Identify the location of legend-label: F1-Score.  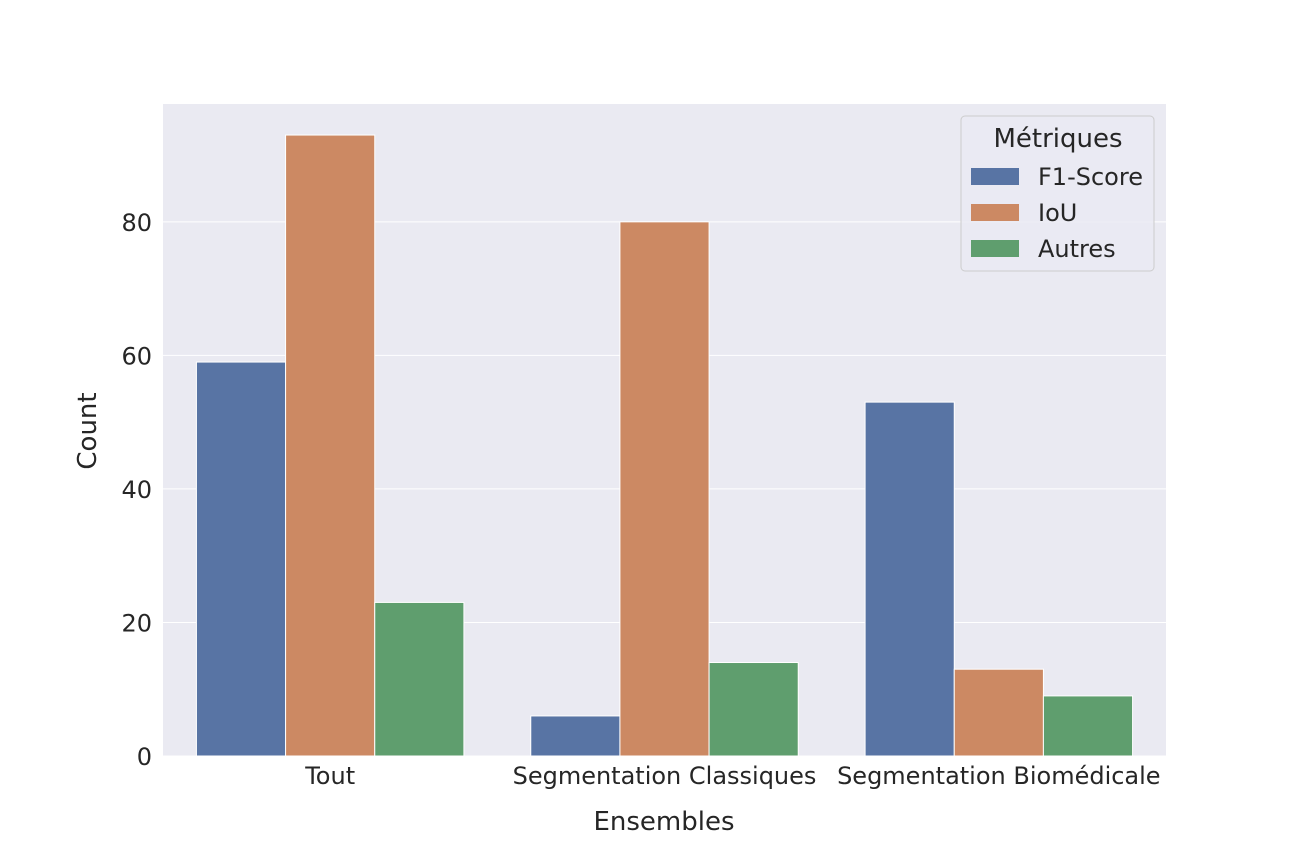
(1090, 177).